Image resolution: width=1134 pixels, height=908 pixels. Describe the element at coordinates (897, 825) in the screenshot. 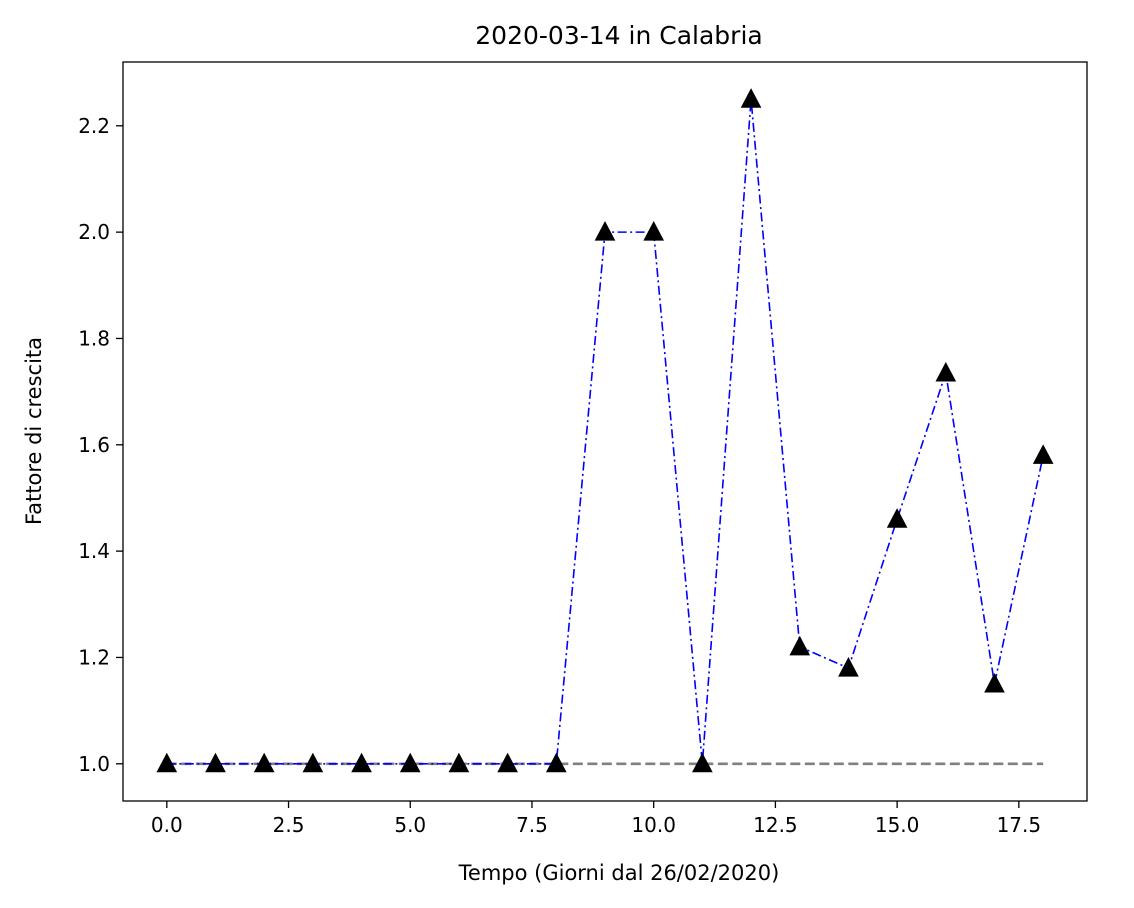

I see `x-tick-label: 15.0` at that location.